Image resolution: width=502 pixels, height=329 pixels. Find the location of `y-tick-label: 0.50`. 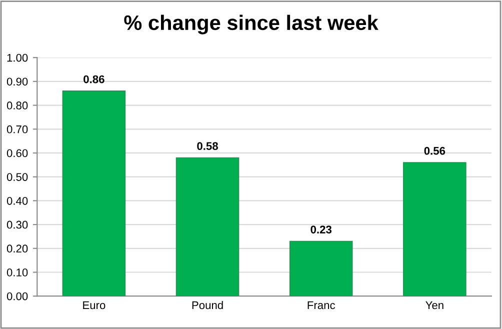

y-tick-label: 0.50 is located at coordinates (17, 177).